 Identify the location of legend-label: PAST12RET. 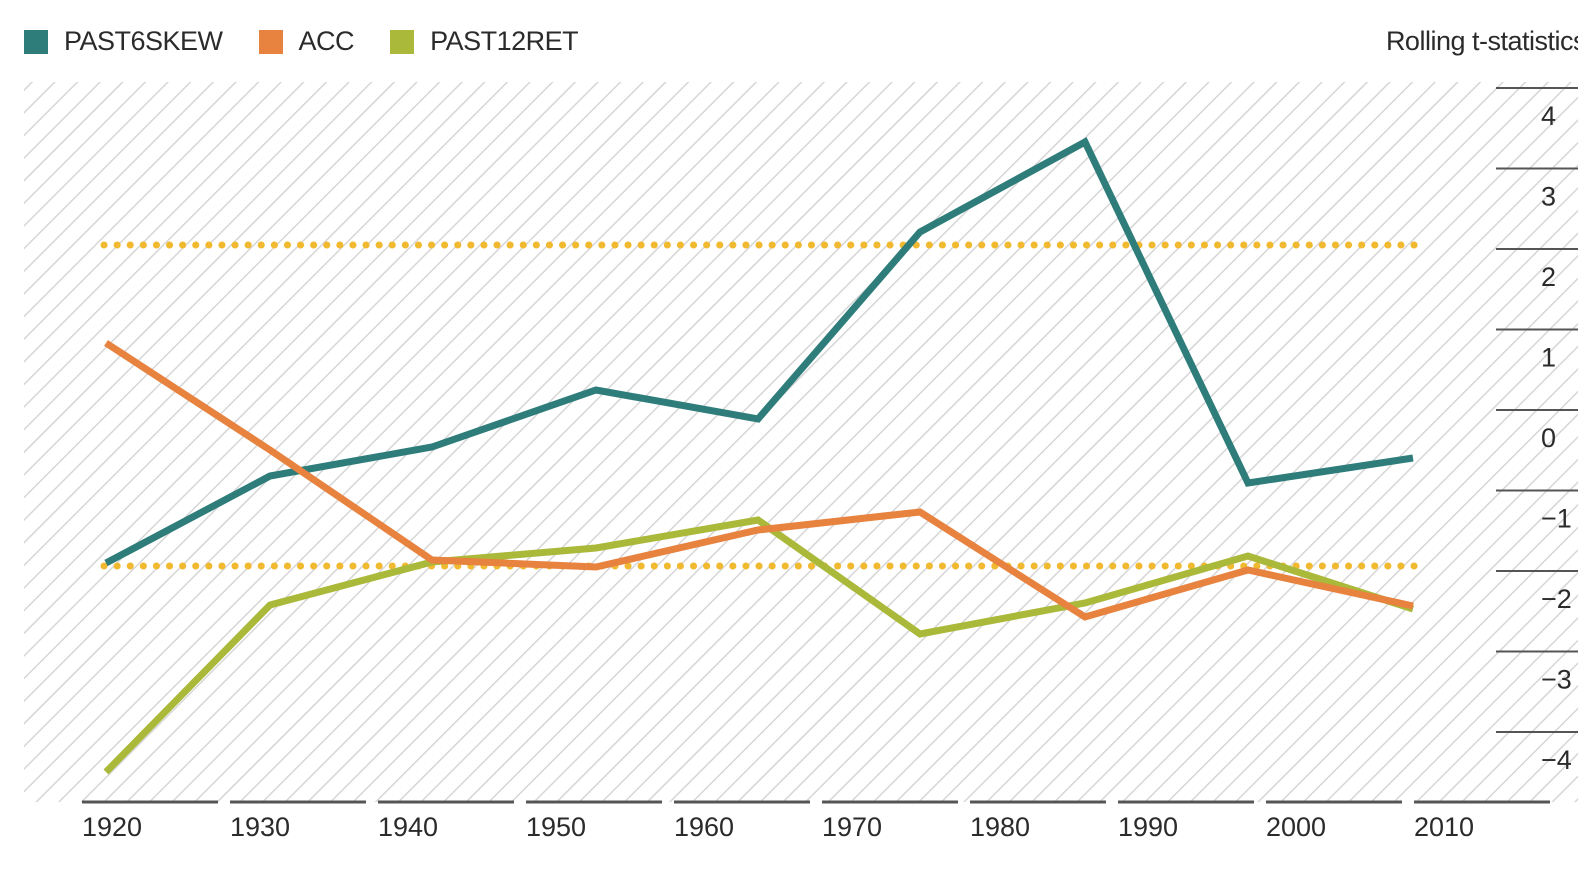
(504, 41).